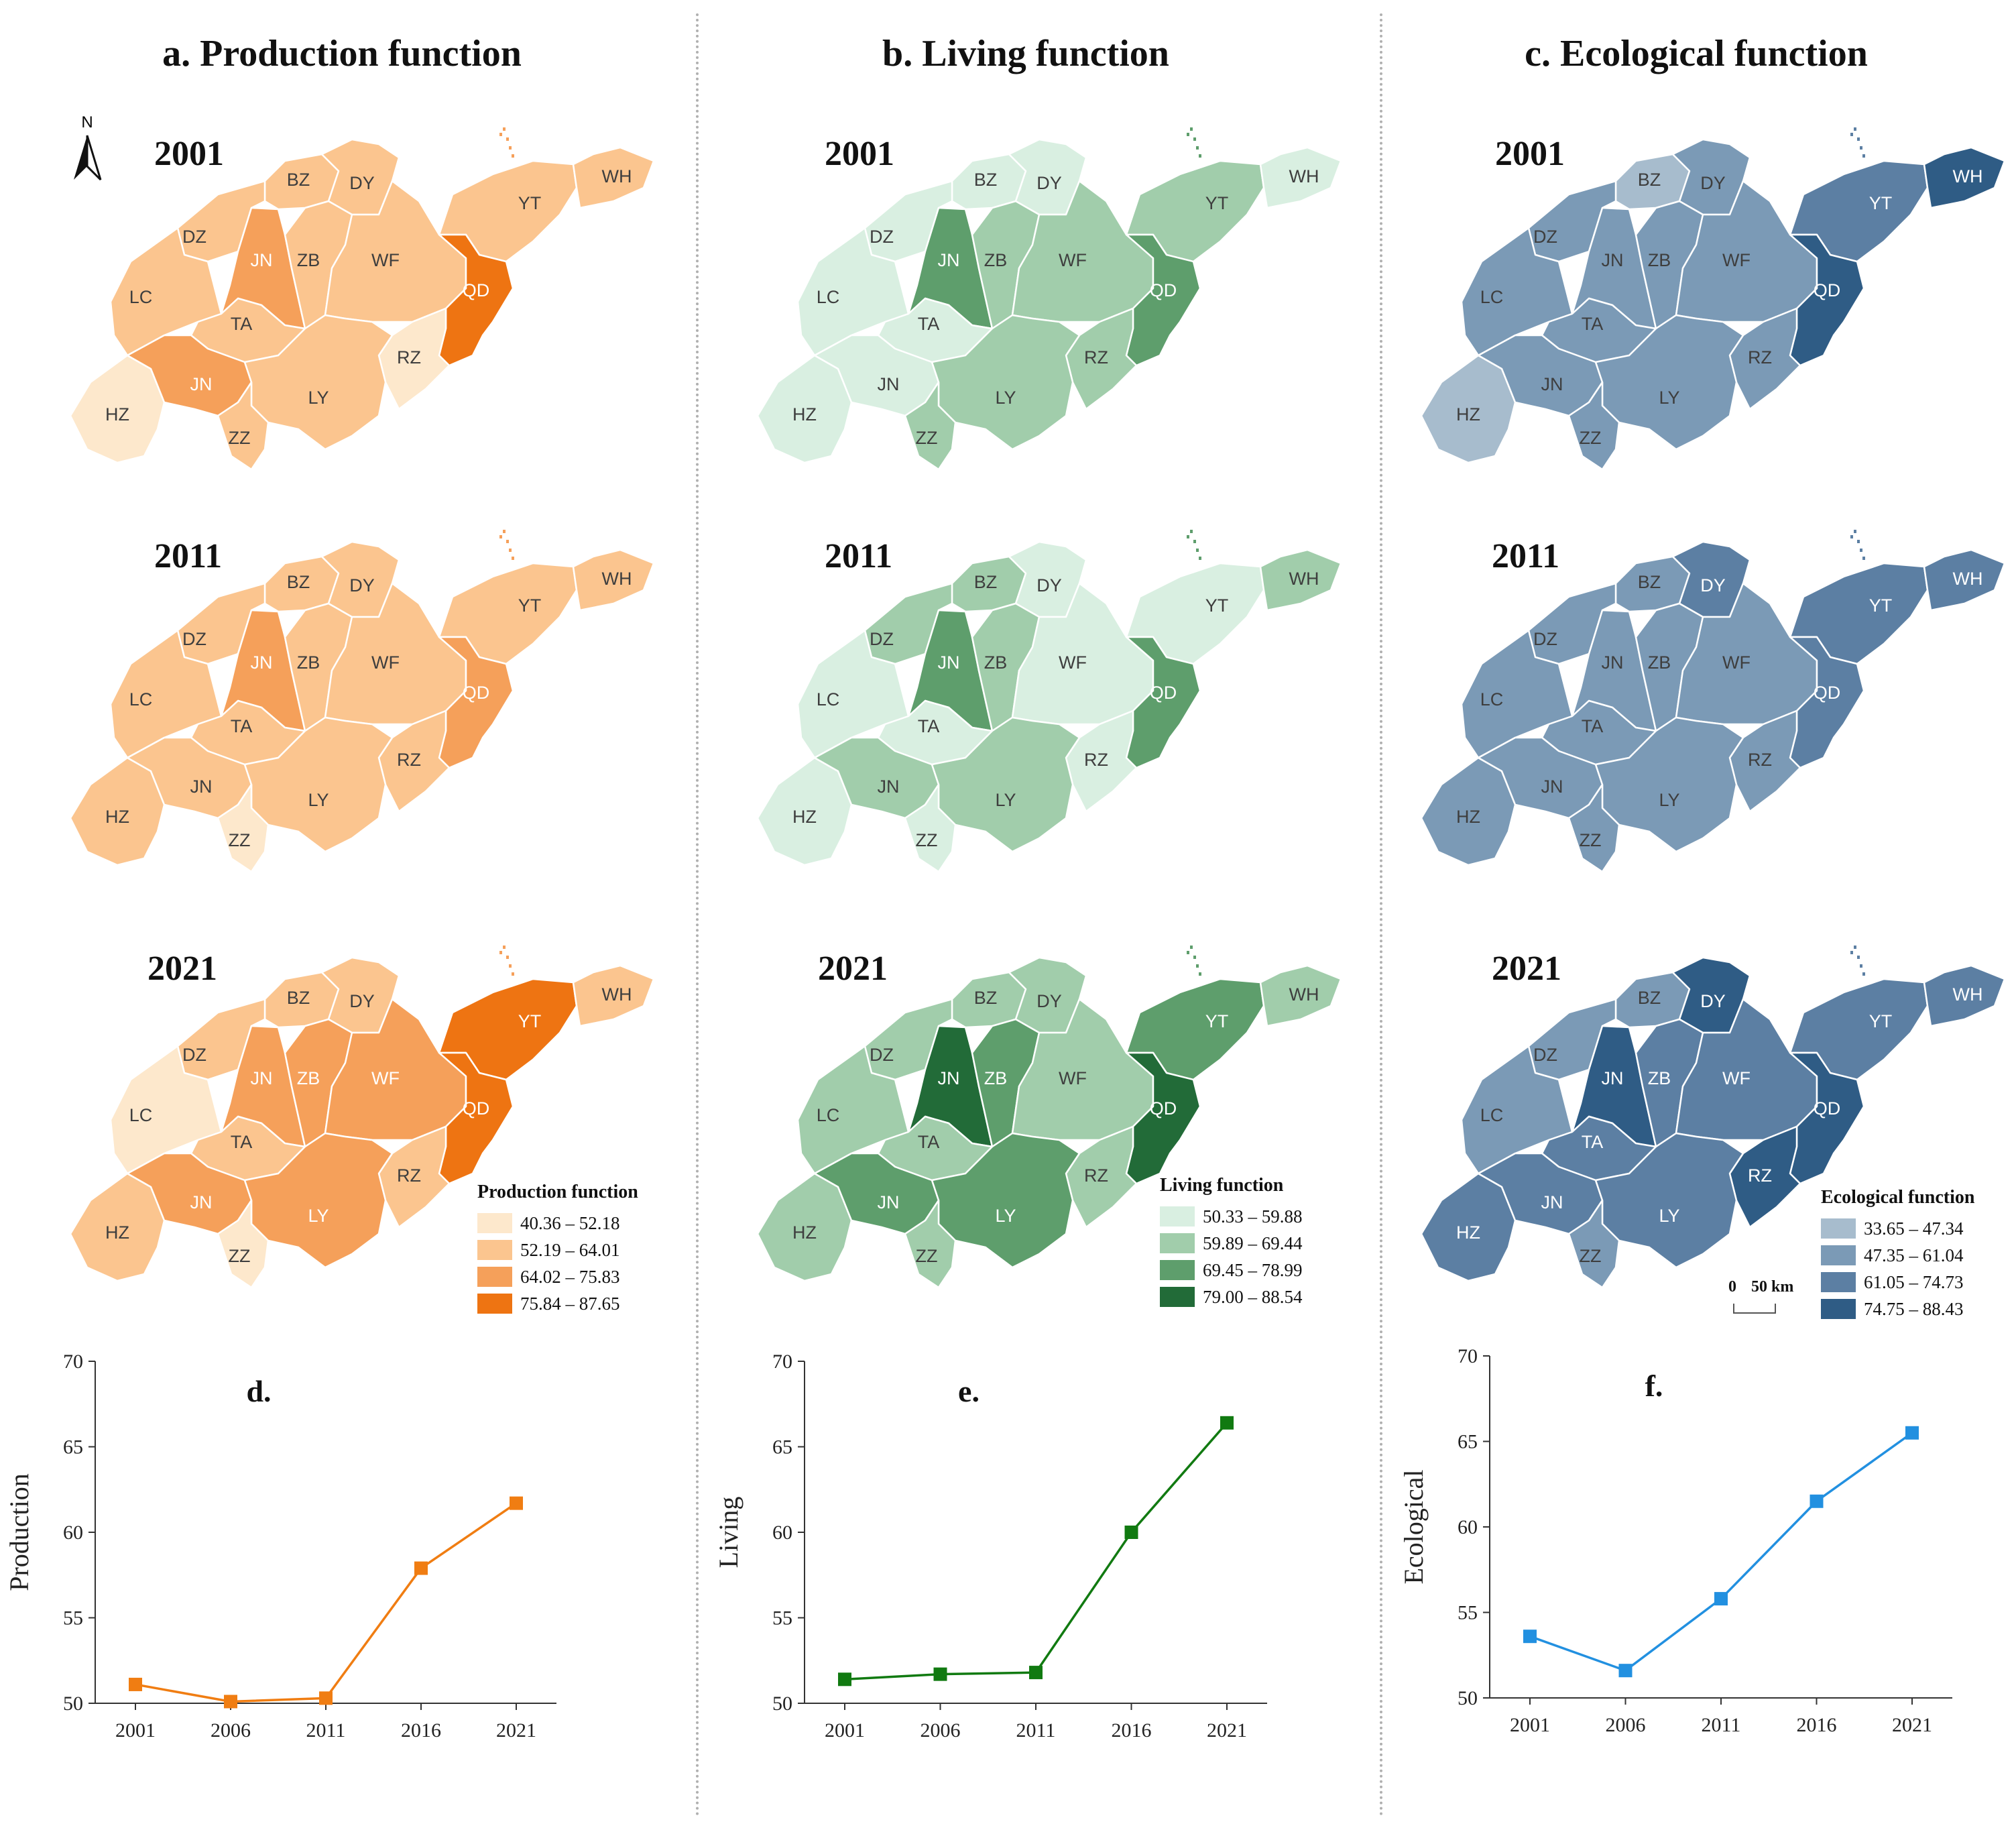 This screenshot has height=1828, width=2016. What do you see at coordinates (1530, 154) in the screenshot?
I see `map-year-c-2001: 2001` at bounding box center [1530, 154].